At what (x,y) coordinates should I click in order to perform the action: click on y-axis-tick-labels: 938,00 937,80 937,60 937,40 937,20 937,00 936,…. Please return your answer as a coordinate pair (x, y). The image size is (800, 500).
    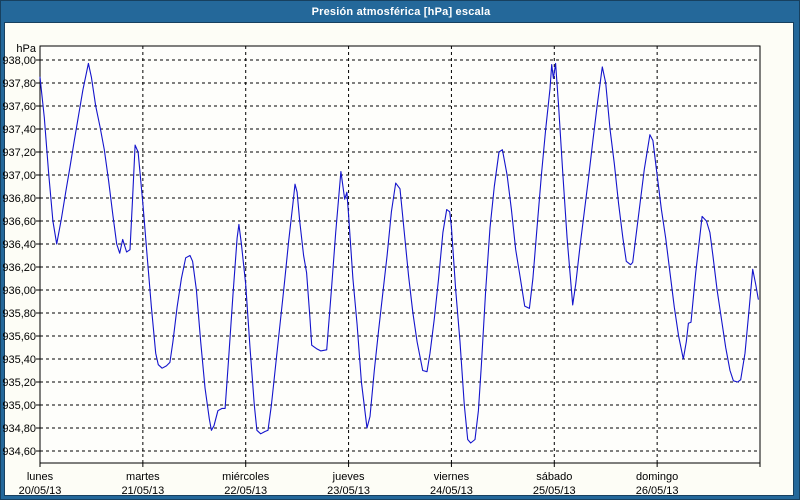
    Looking at the image, I should click on (21, 256).